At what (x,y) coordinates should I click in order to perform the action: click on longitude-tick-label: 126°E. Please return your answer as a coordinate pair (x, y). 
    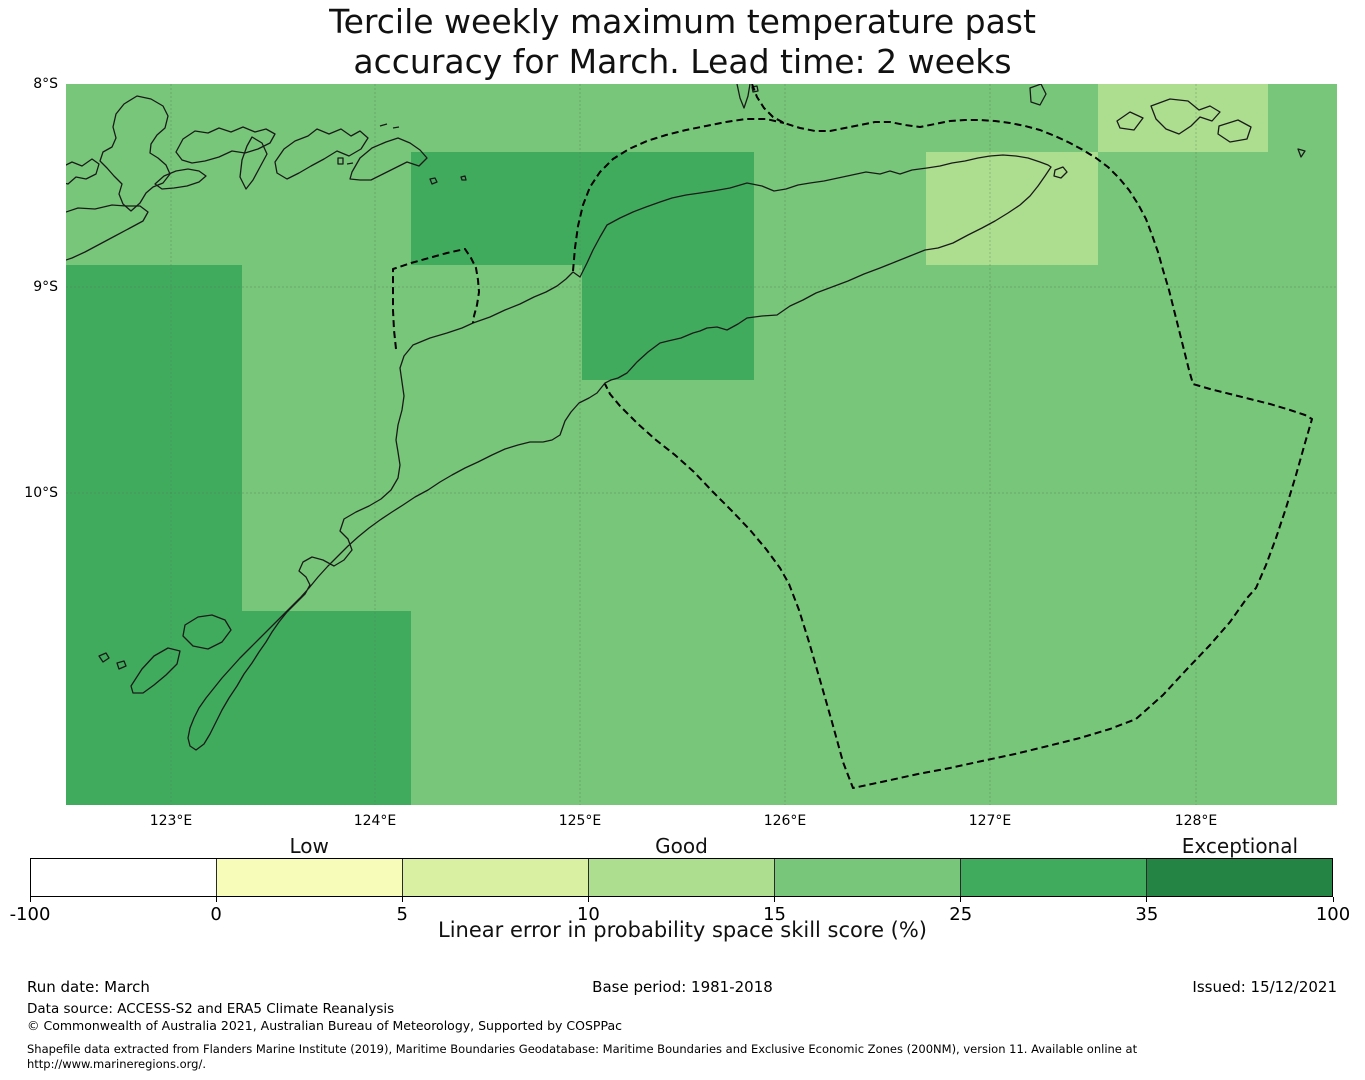
    Looking at the image, I should click on (785, 821).